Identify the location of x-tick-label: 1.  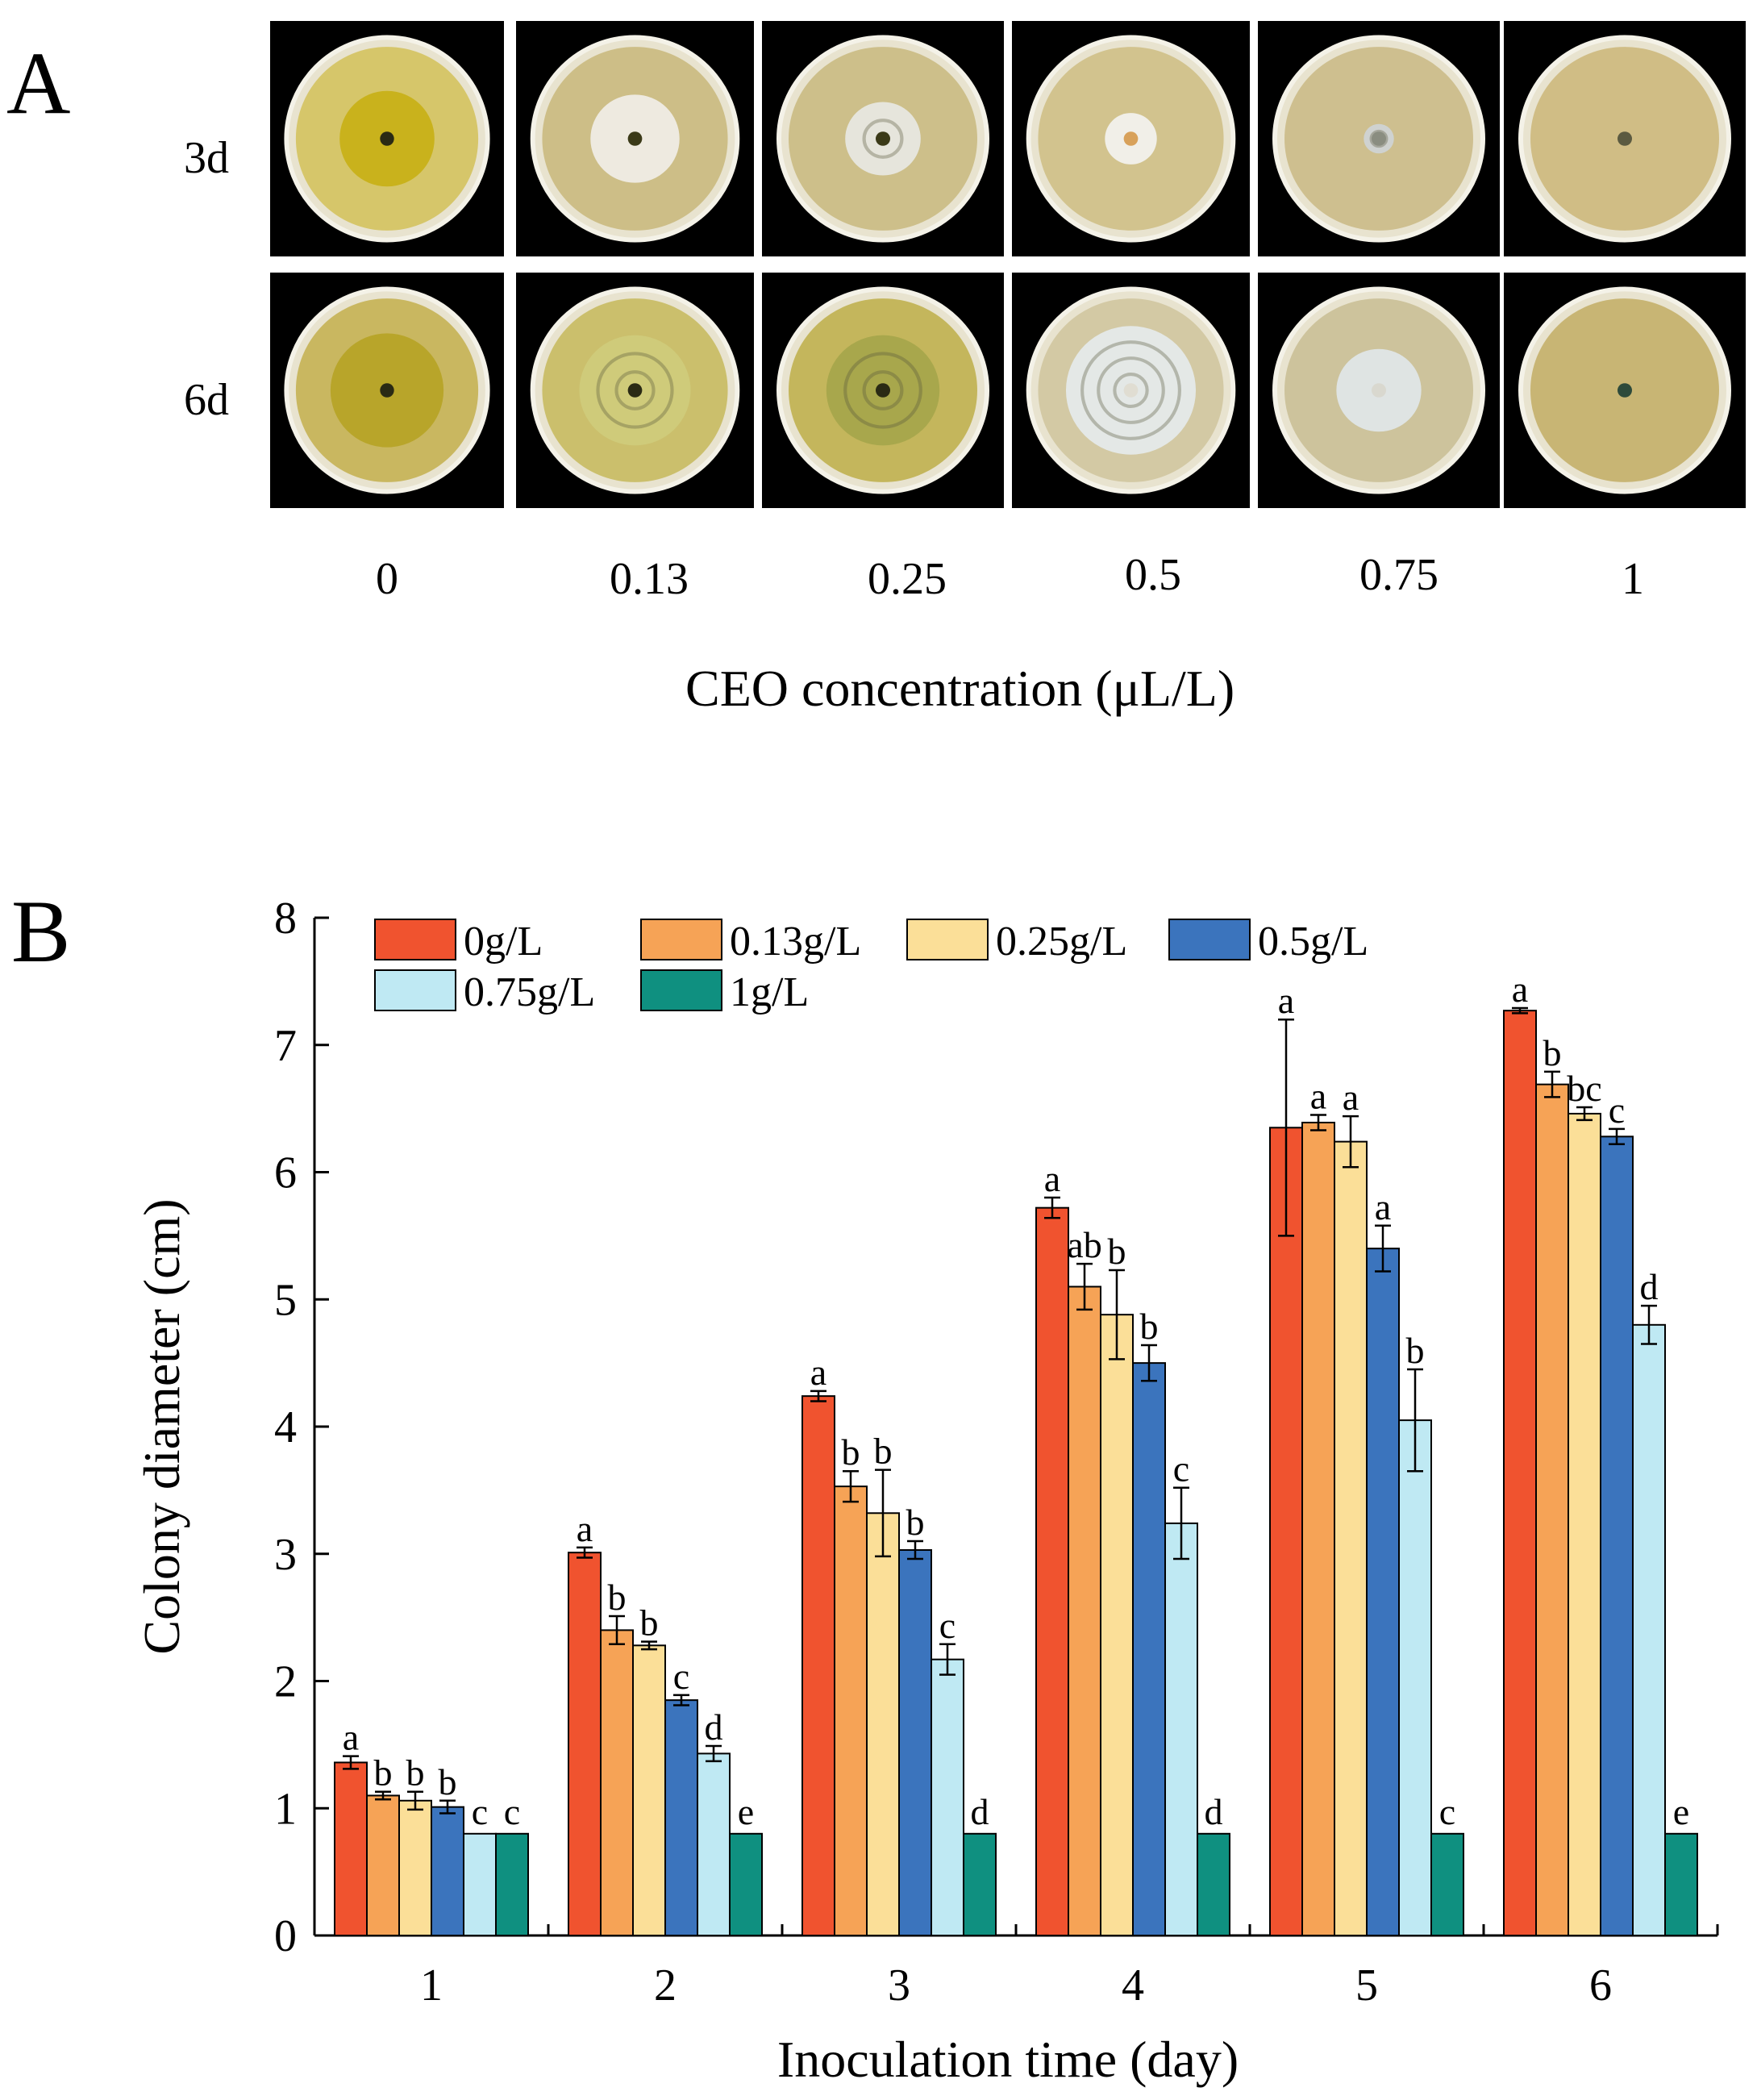
(431, 1985).